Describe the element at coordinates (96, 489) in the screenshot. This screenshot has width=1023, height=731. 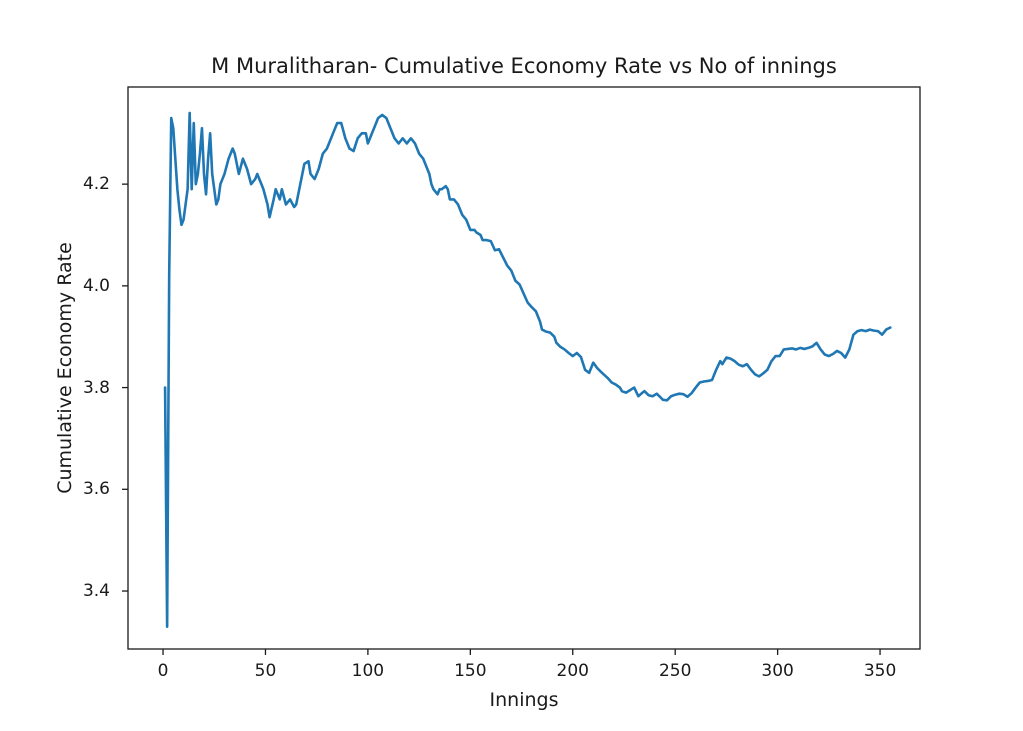
I see `y-tick-label: 3.6` at that location.